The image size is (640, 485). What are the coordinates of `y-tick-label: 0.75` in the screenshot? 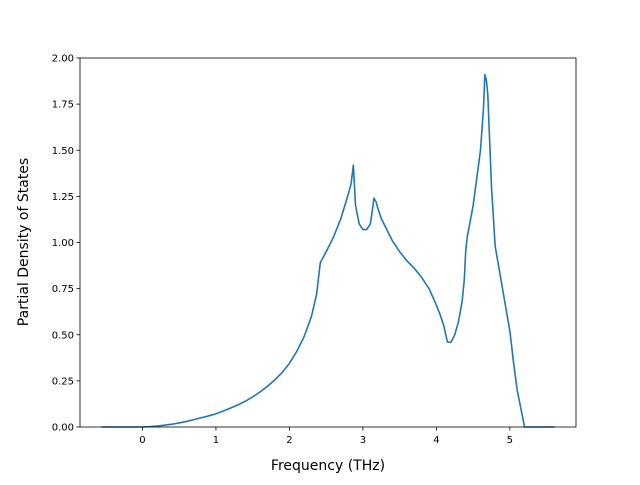 It's located at (63, 289).